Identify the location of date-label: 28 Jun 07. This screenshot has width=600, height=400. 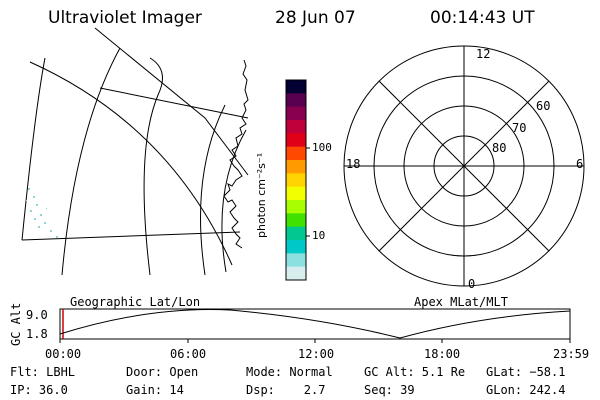
(315, 18).